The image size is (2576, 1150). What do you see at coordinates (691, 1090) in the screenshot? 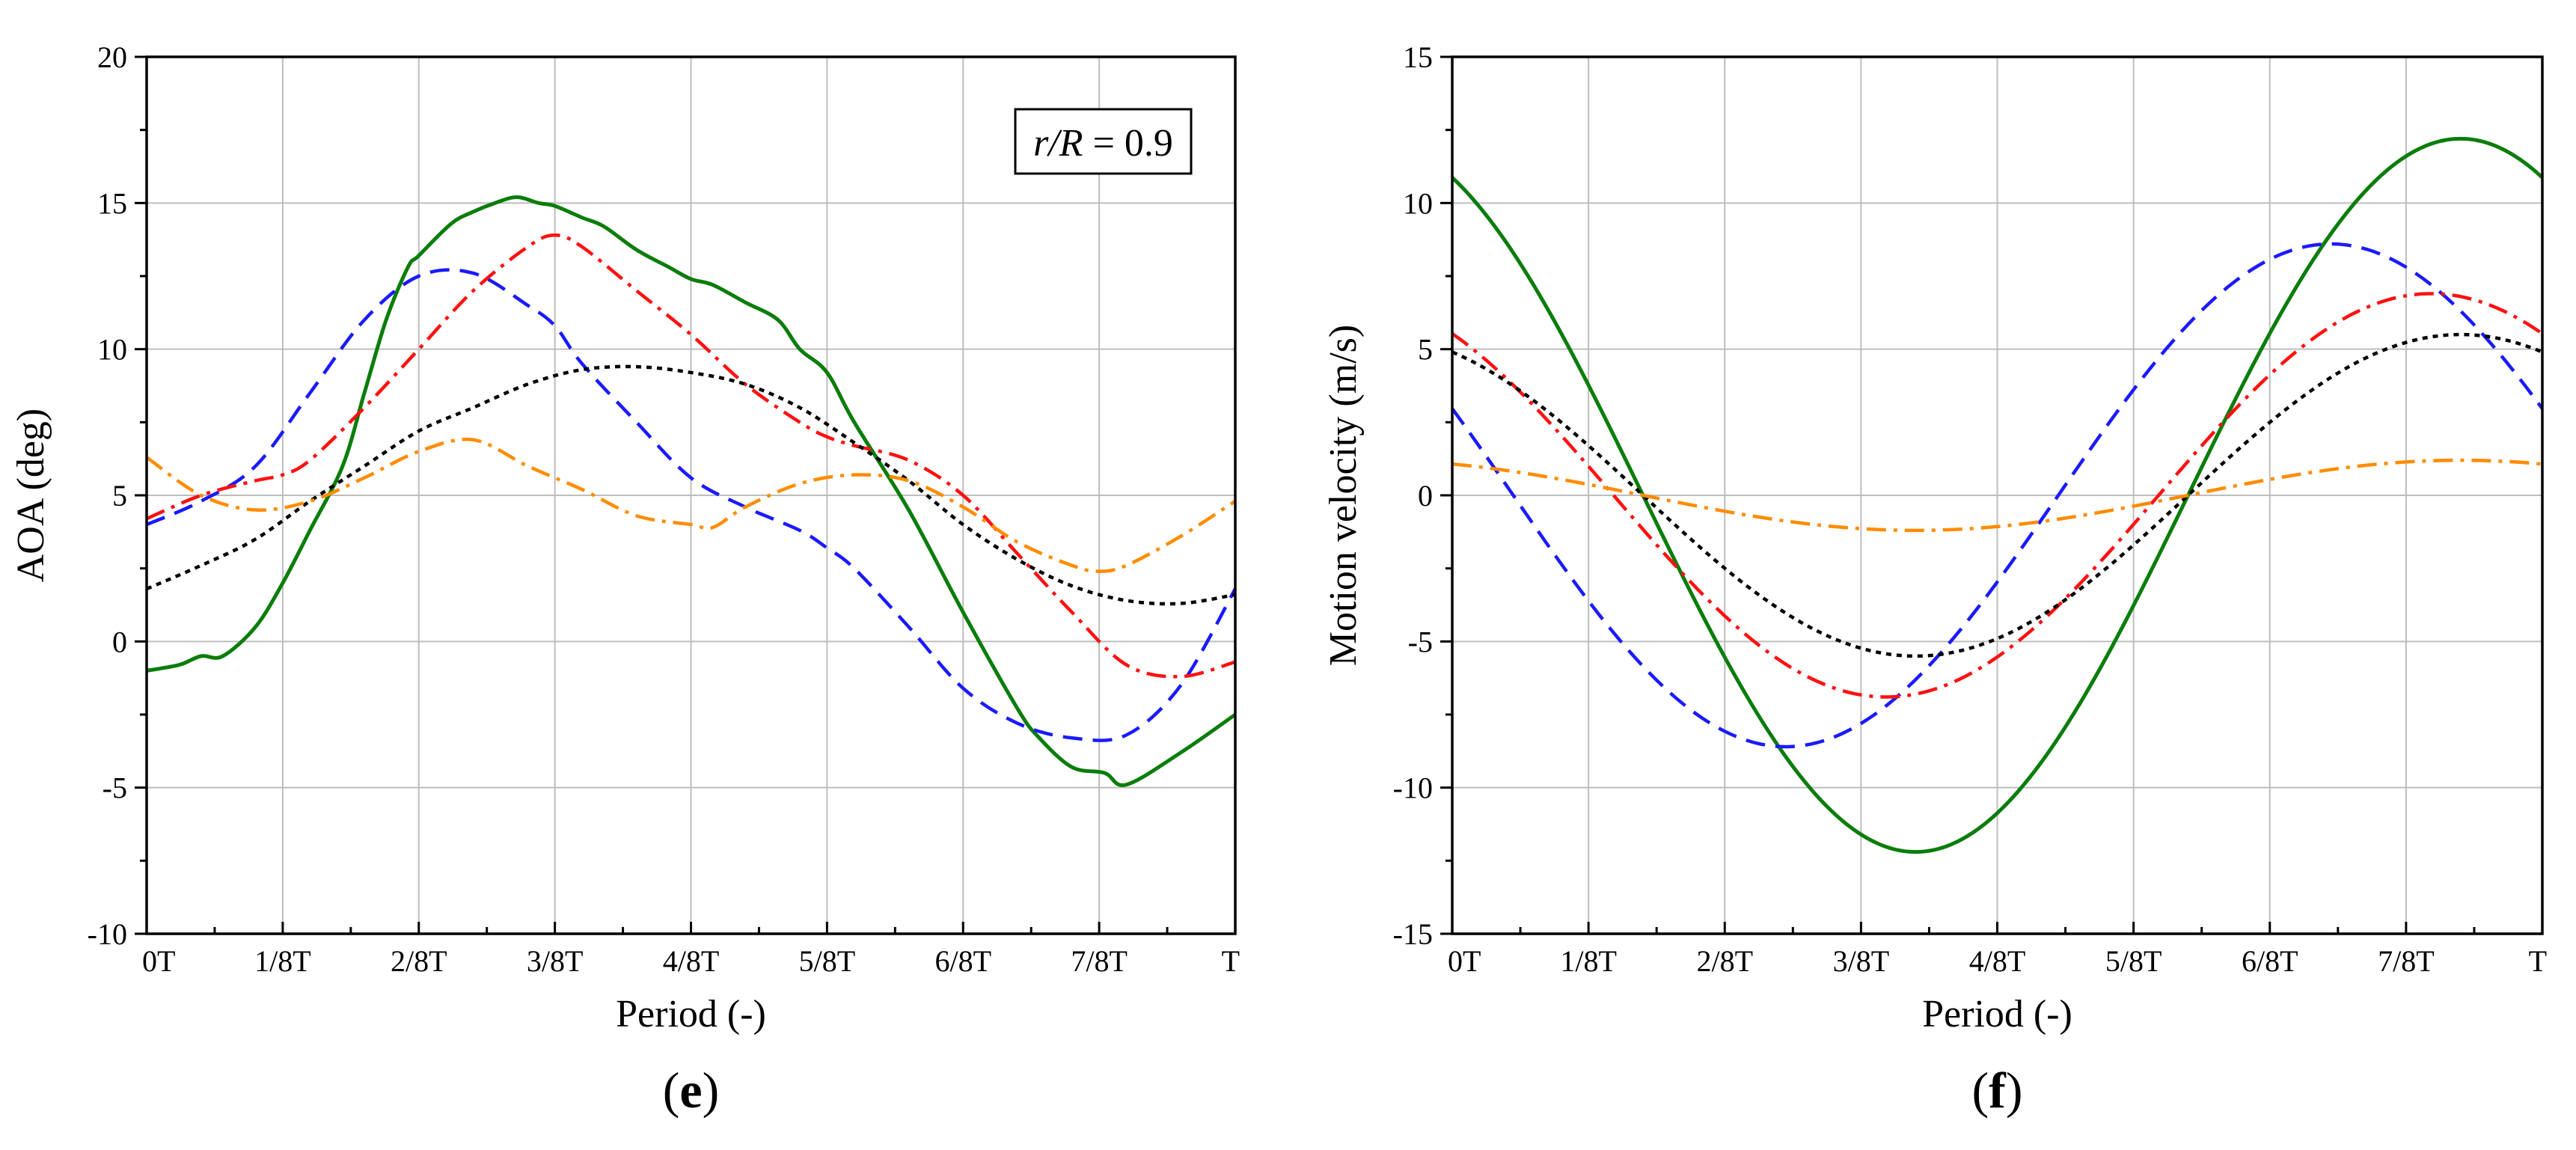
I see `panel-label: (e)` at bounding box center [691, 1090].